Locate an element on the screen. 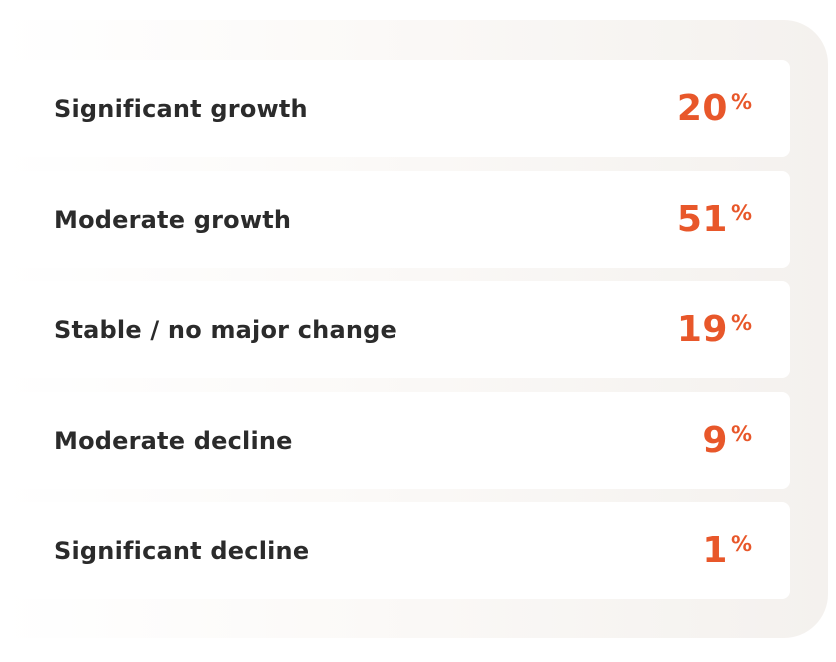 The height and width of the screenshot is (662, 836). row-label: Significant growth is located at coordinates (181, 108).